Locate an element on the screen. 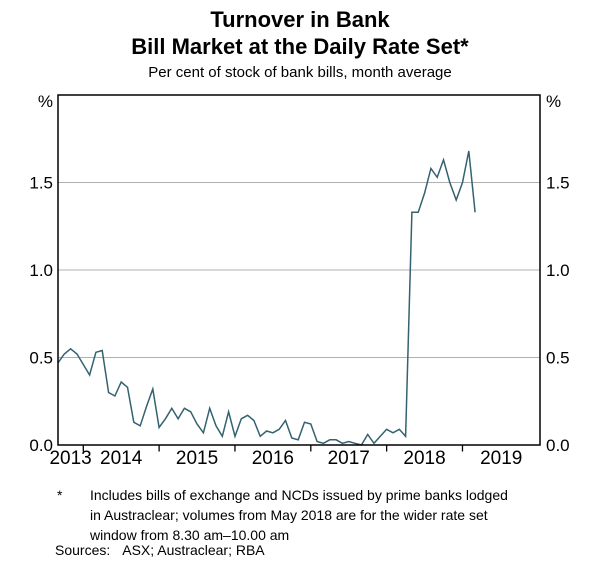 Image resolution: width=600 pixels, height=561 pixels. sources-label: Sources: is located at coordinates (83, 550).